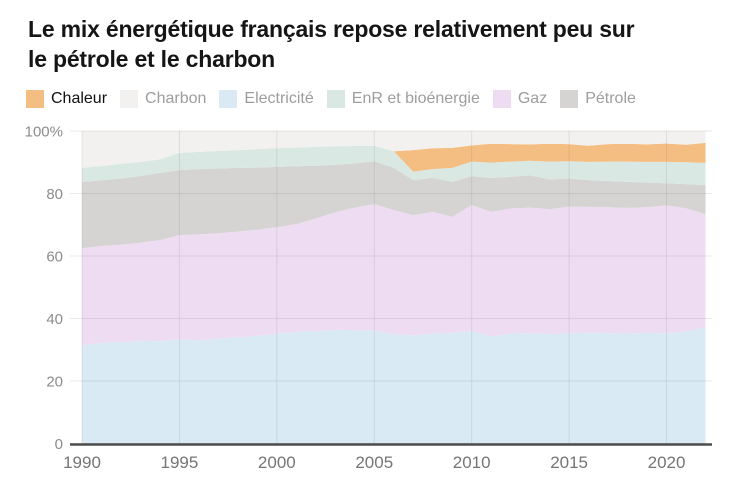 Image resolution: width=740 pixels, height=479 pixels. What do you see at coordinates (277, 462) in the screenshot?
I see `x-tick-label-2000: 2000` at bounding box center [277, 462].